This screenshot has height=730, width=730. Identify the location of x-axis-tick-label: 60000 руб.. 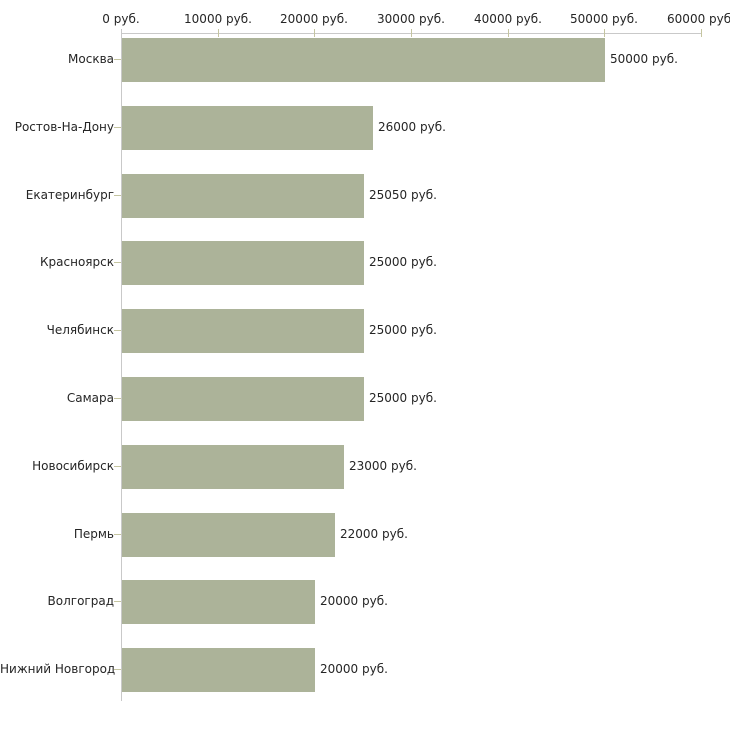
(698, 19).